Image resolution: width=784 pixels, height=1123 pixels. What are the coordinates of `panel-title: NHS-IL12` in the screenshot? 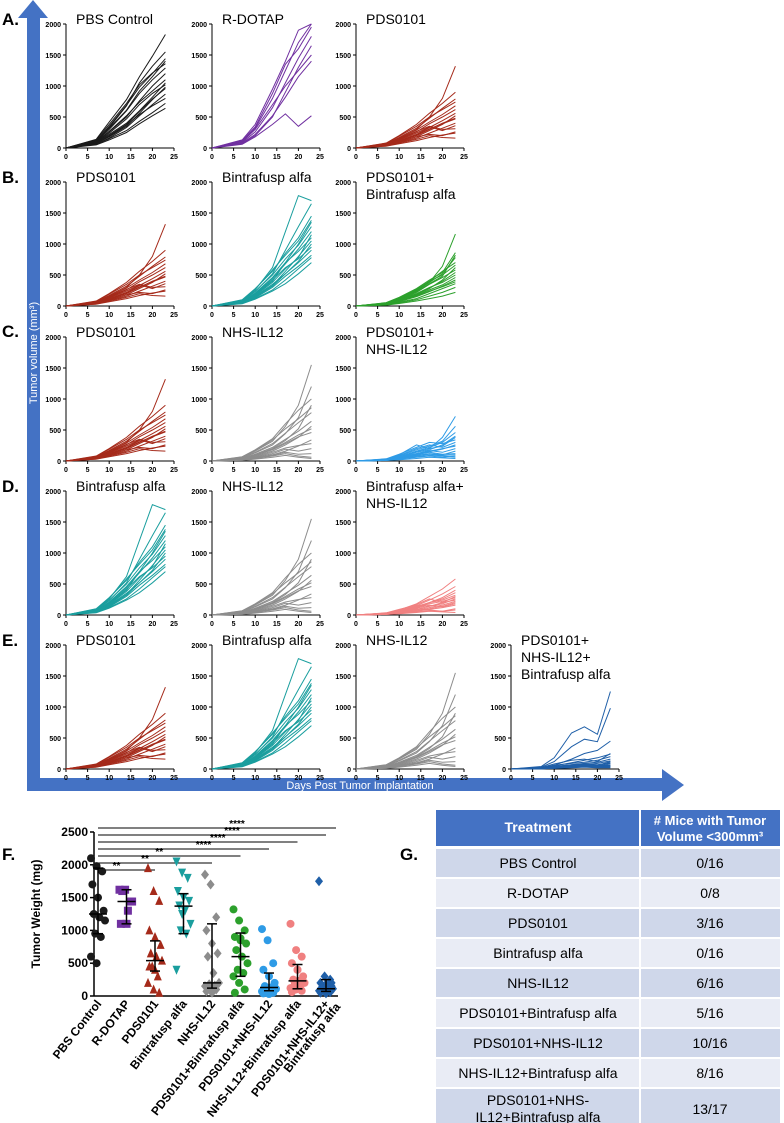 It's located at (397, 640).